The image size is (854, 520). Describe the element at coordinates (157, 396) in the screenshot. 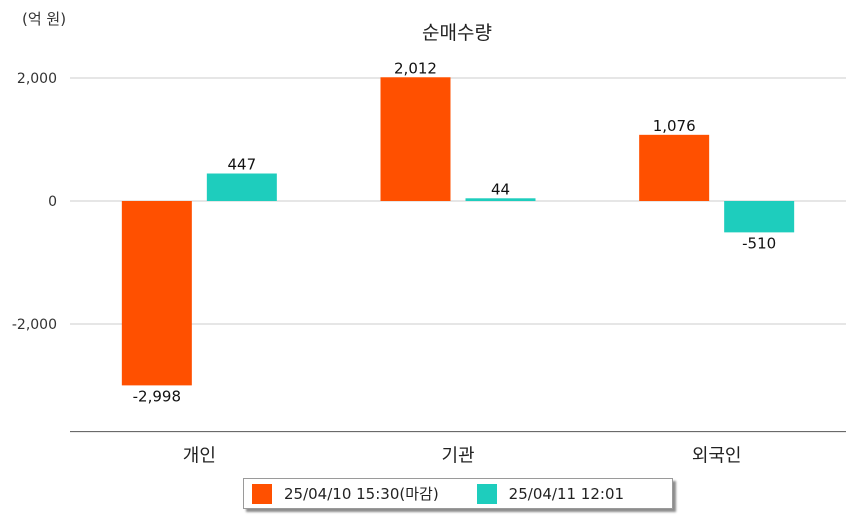

I see `data-label: -2,998` at that location.